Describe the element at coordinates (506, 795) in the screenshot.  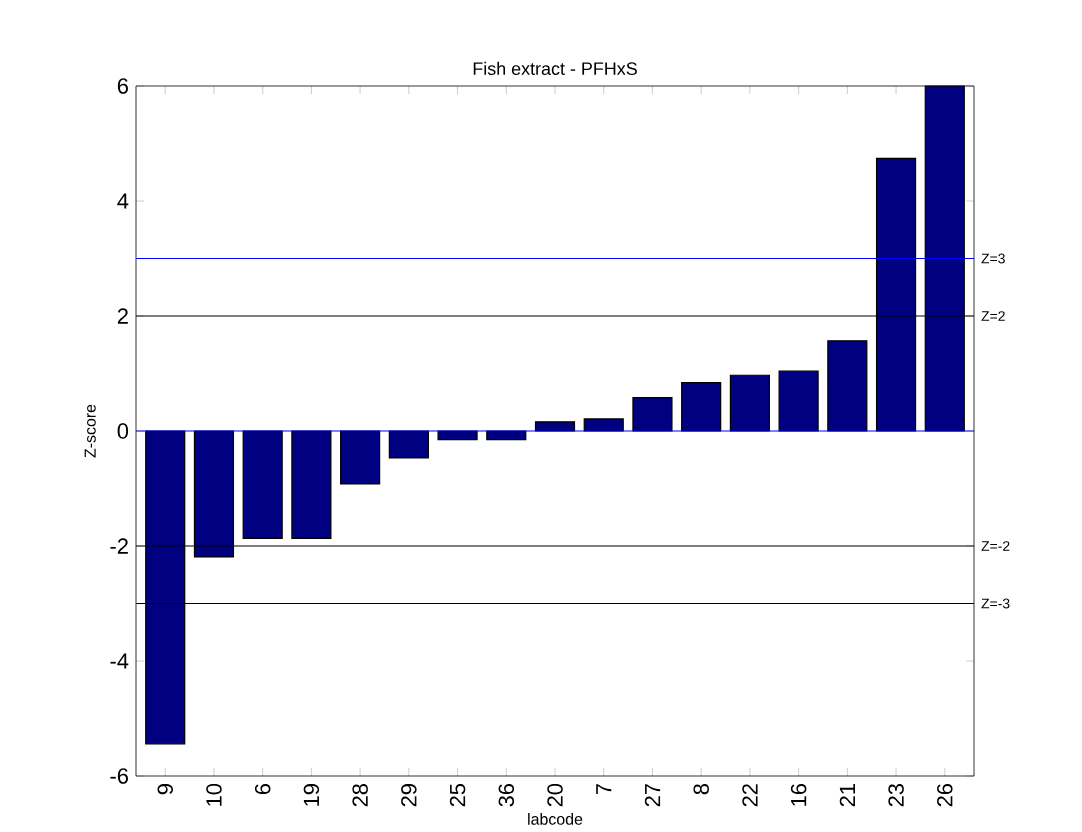
I see `x-tick-label: 36` at that location.